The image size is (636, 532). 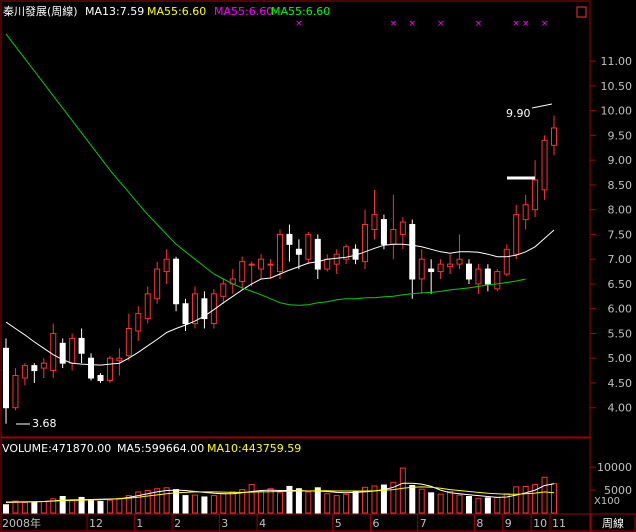 I want to click on low-price-label: 3.68, so click(x=44, y=423).